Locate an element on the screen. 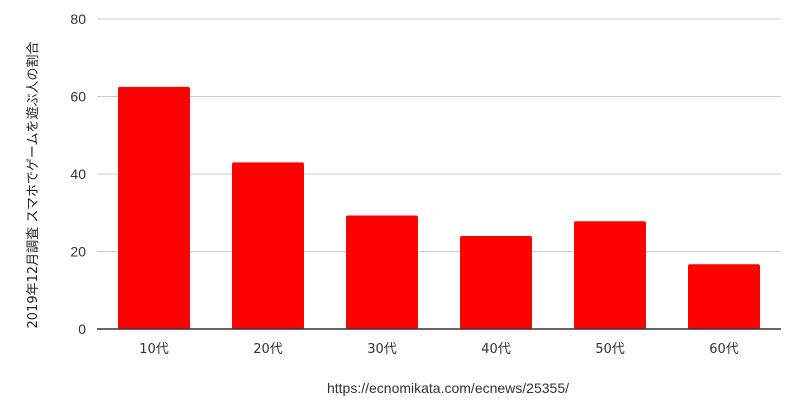 This screenshot has width=796, height=401. y-tick-label-20: 20 is located at coordinates (78, 252).